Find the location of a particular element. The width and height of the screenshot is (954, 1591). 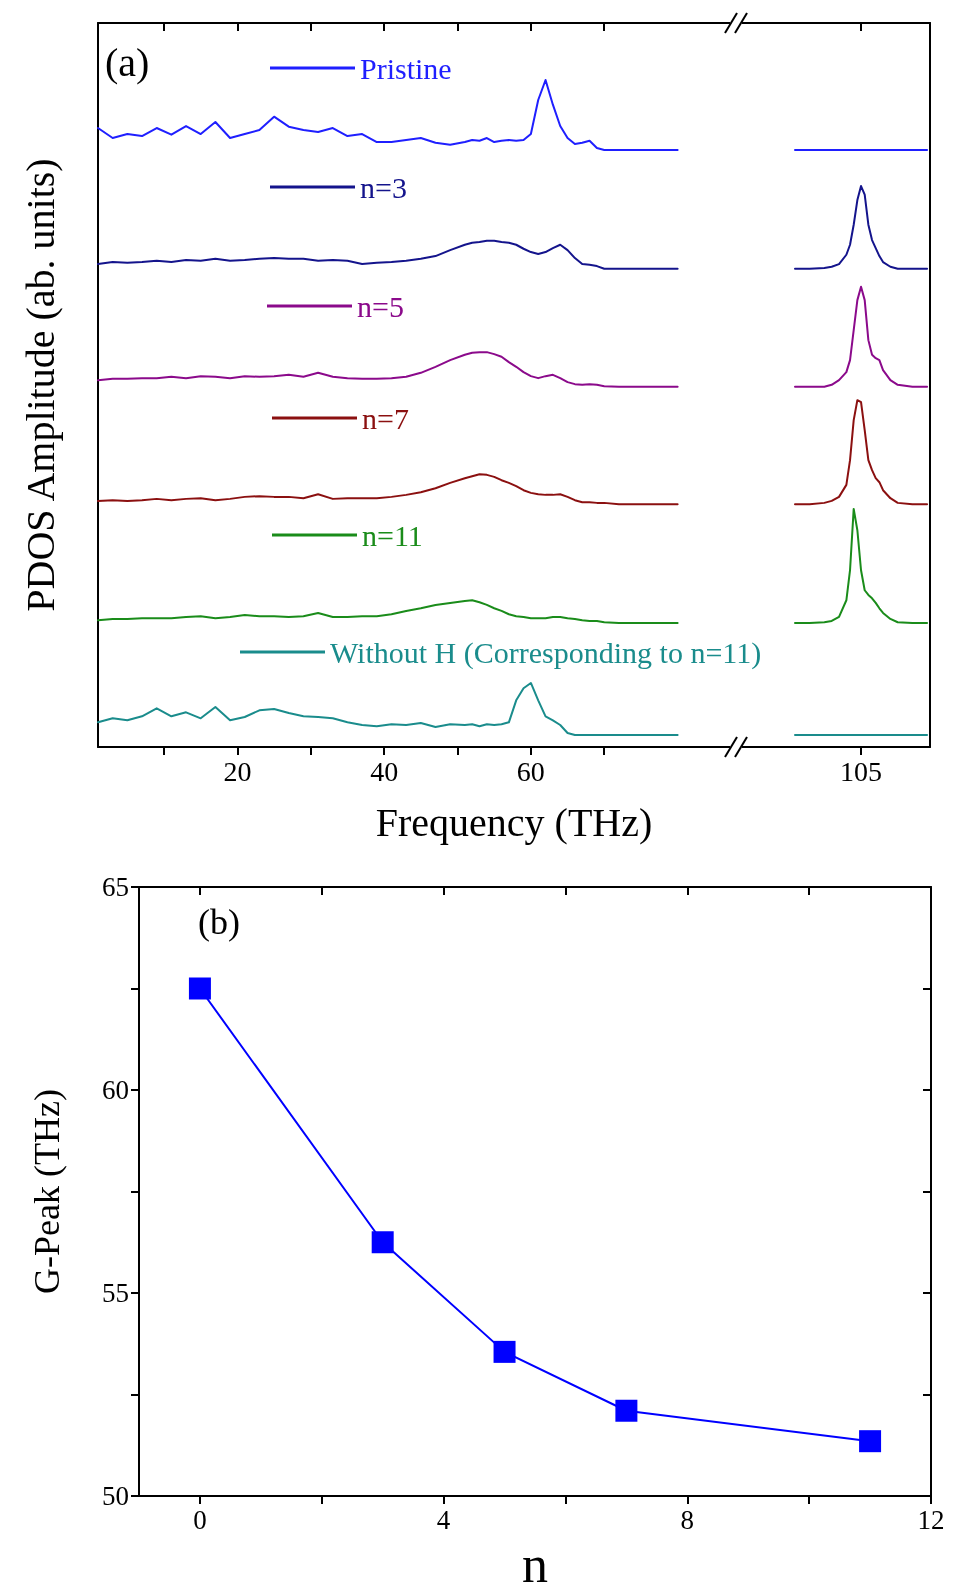

x-tick-label: 0 is located at coordinates (200, 1519).